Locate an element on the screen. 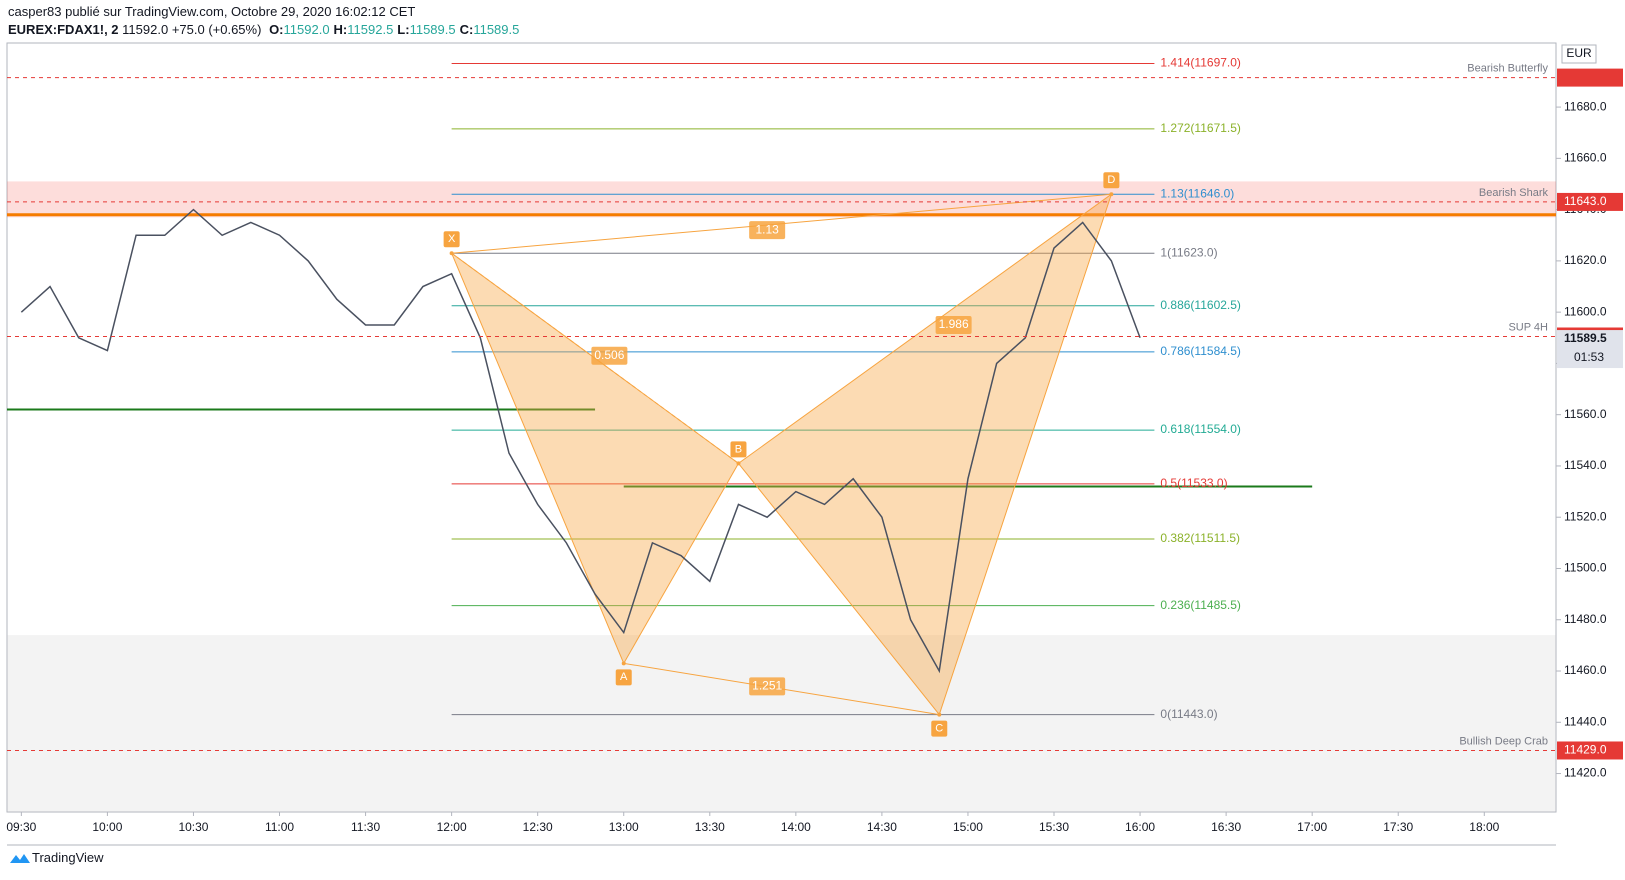 Image resolution: width=1625 pixels, height=880 pixels. zone is located at coordinates (781, 199).